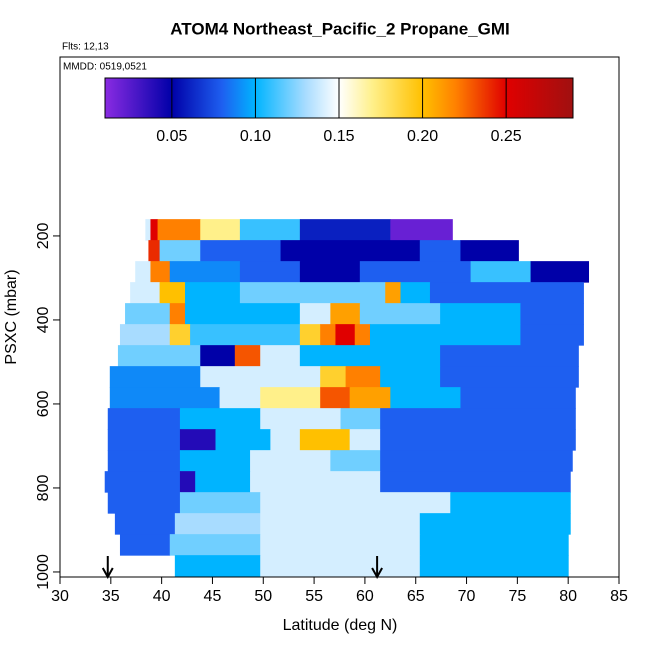  Describe the element at coordinates (314, 596) in the screenshot. I see `x-tick-label: 55` at that location.